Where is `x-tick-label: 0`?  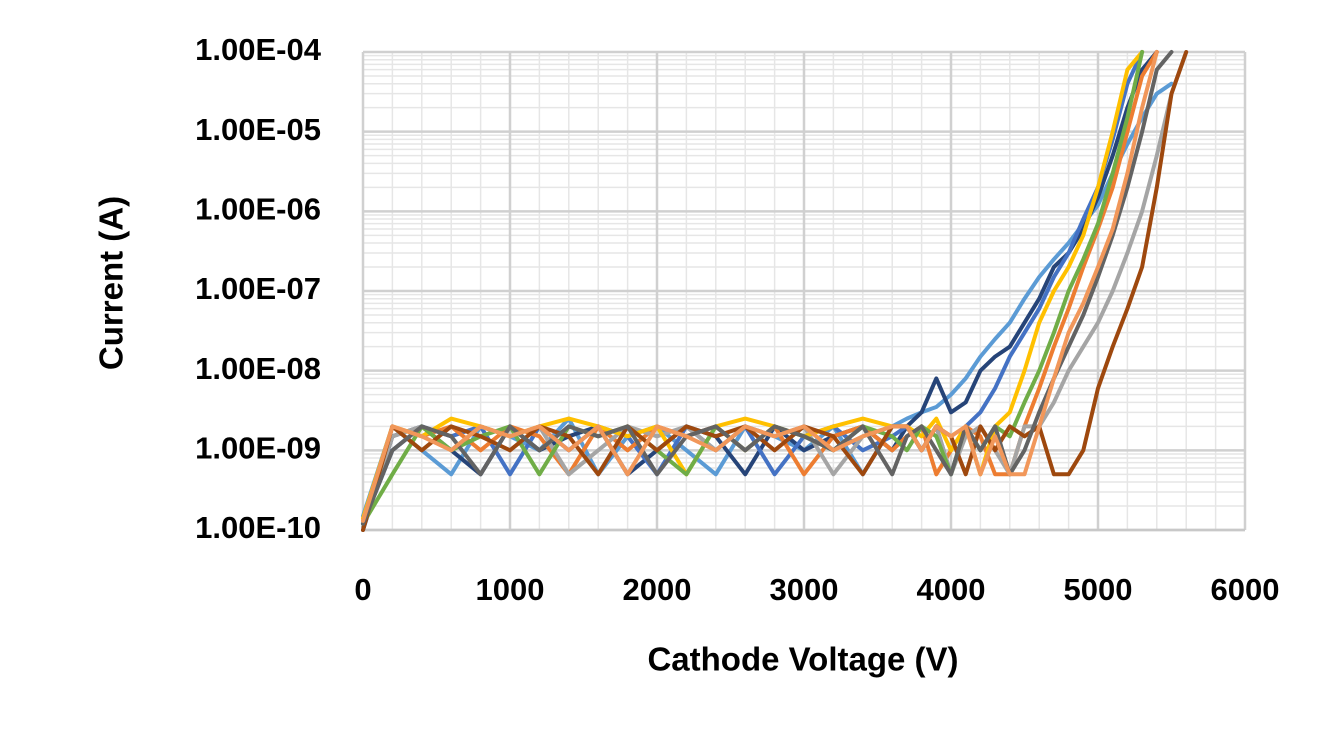 x-tick-label: 0 is located at coordinates (362, 589).